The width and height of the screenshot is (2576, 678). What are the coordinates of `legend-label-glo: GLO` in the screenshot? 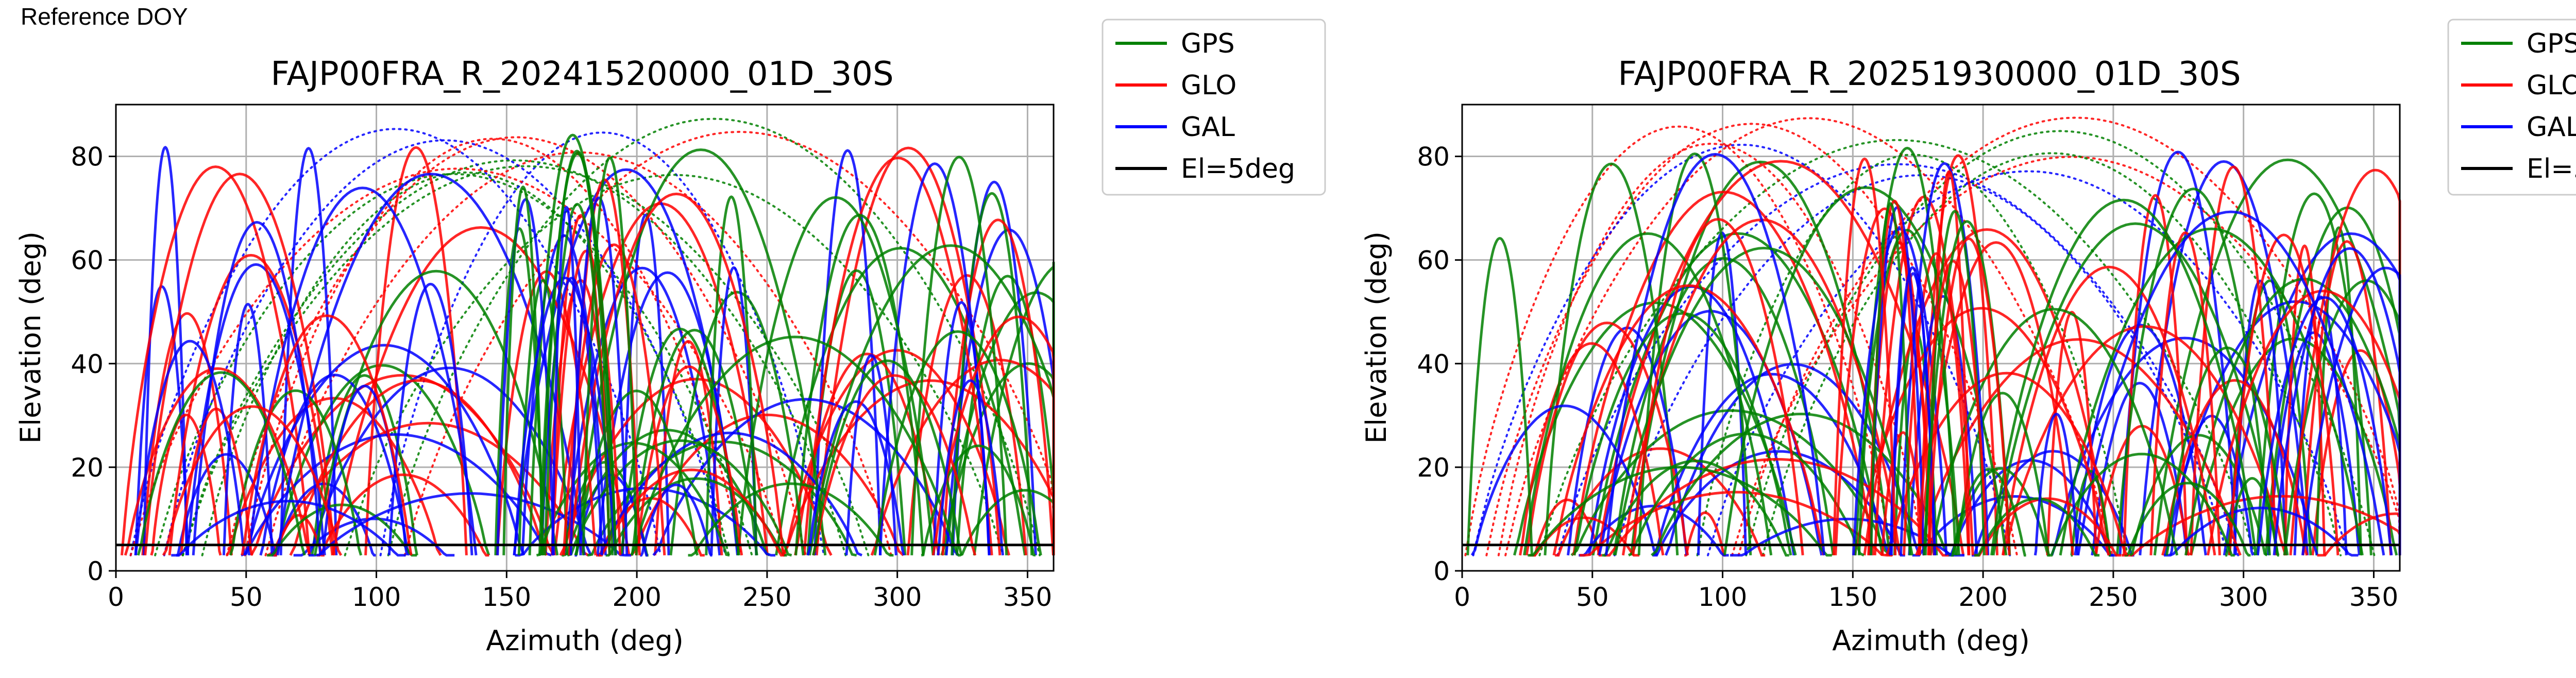 It's located at (1208, 85).